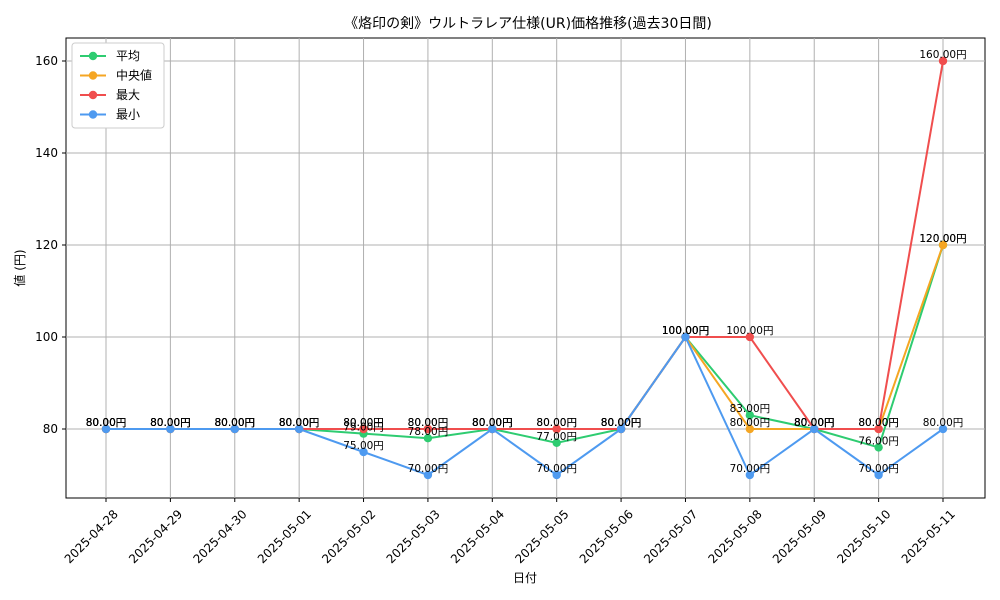 This screenshot has height=600, width=1000. I want to click on legend-label: 平均, so click(128, 56).